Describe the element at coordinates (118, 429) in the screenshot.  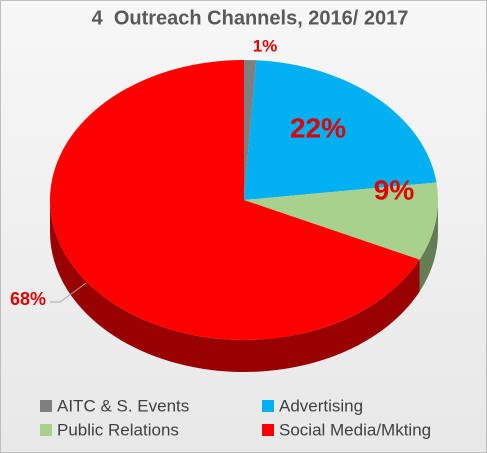
I see `legend-label: Public Relations` at that location.